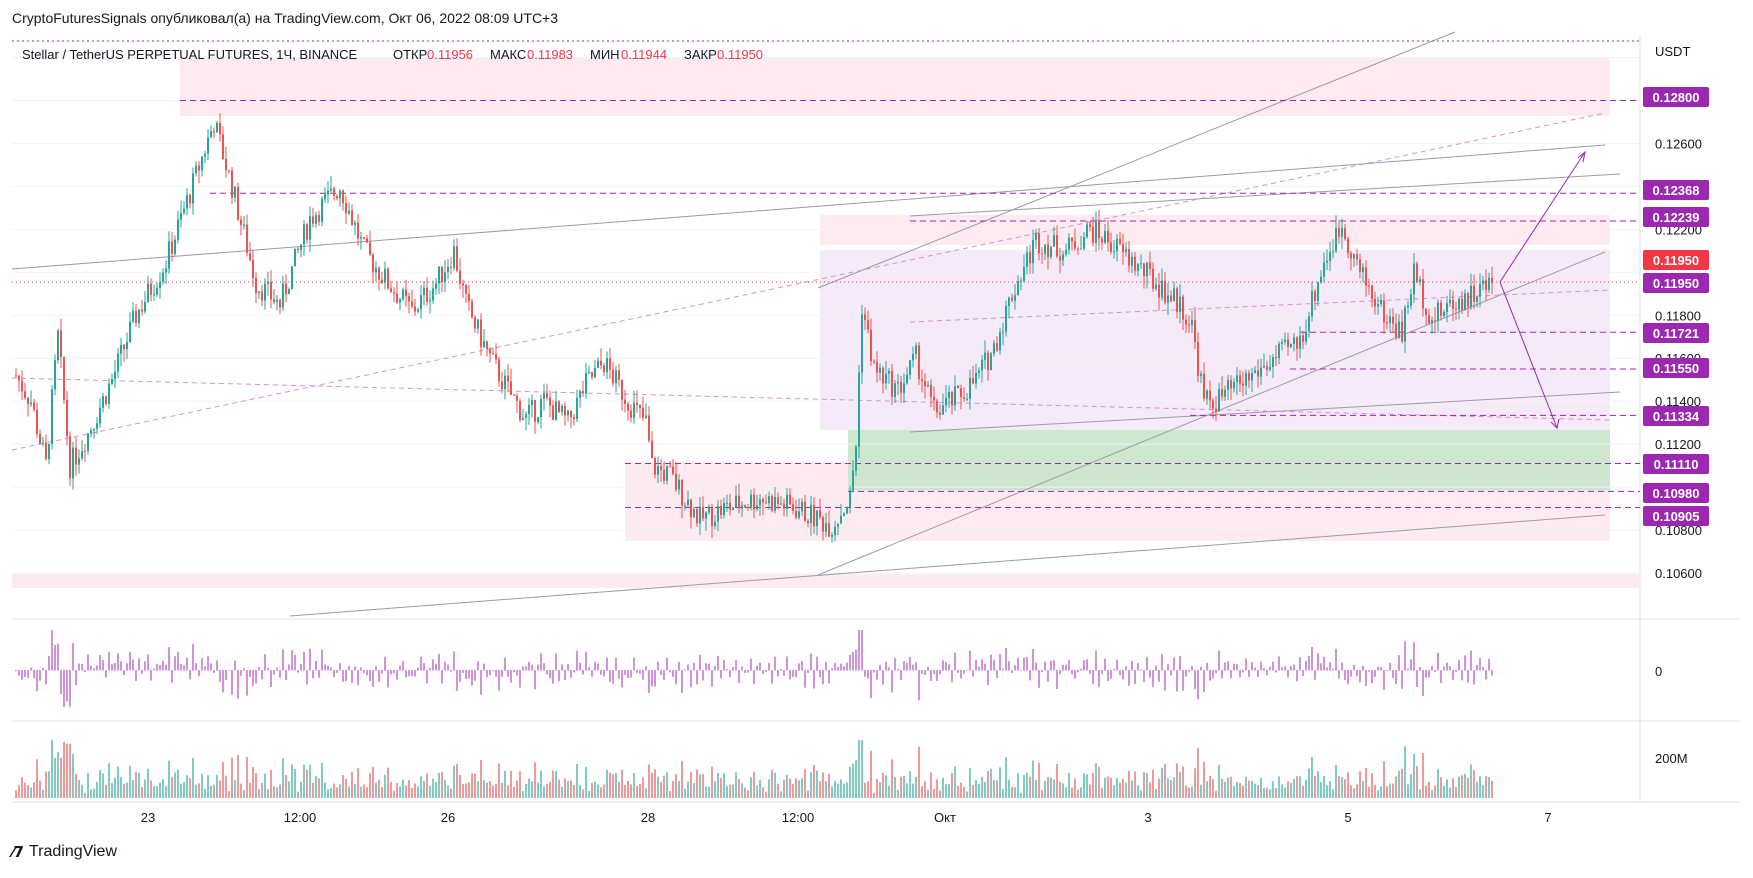  Describe the element at coordinates (72, 851) in the screenshot. I see `footer-brand-text: TradingView` at that location.